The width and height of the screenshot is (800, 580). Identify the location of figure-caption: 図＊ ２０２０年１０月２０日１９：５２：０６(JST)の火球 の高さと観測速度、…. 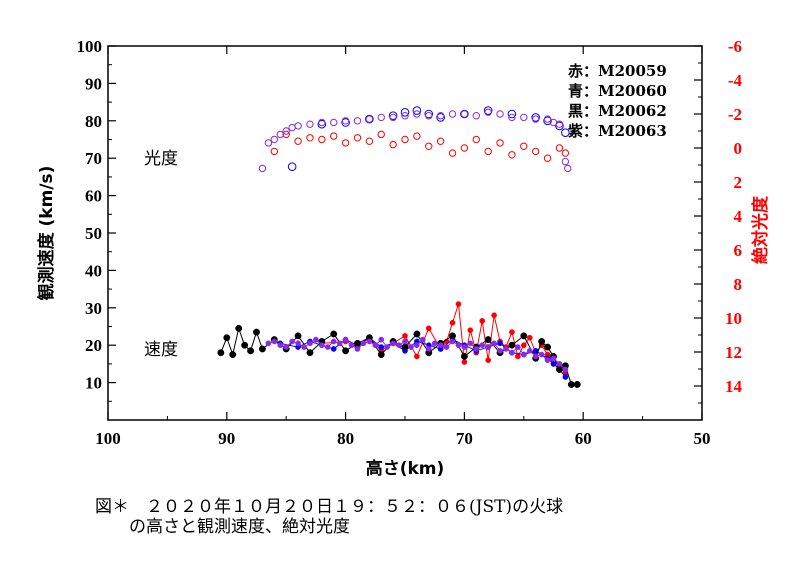
(435, 517).